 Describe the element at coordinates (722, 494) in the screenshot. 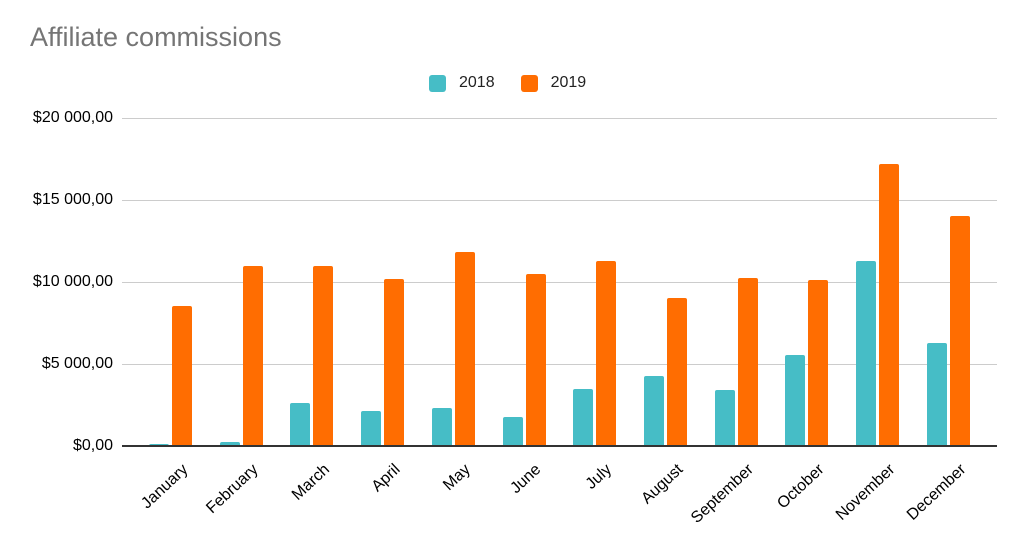

I see `x-tick-label: September` at that location.